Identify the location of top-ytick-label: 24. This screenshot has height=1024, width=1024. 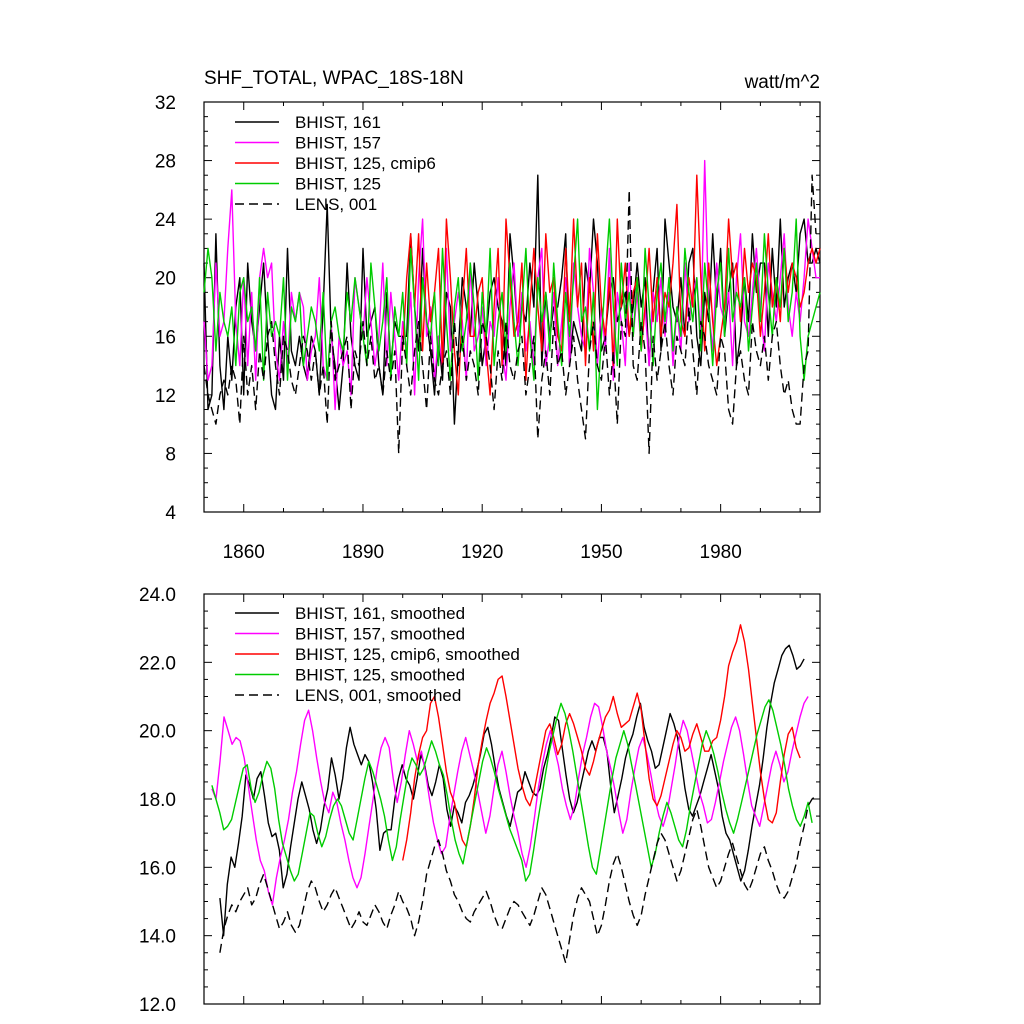
(166, 220).